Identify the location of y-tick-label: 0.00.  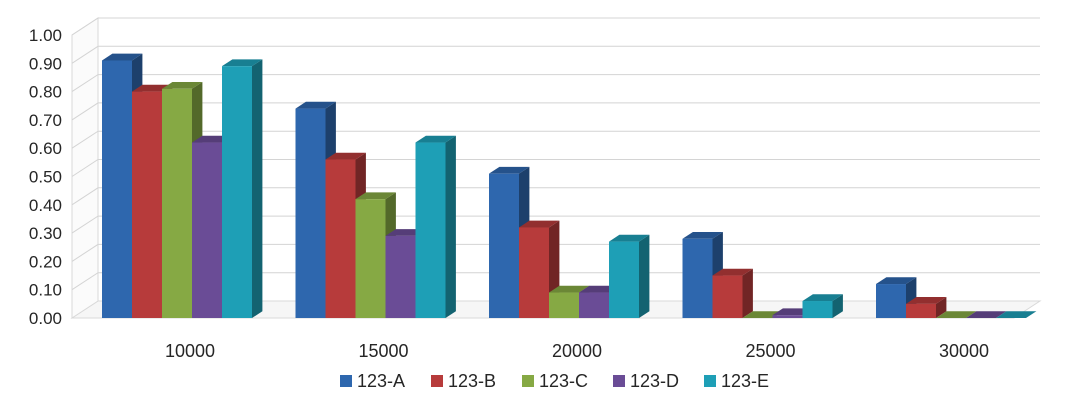
(45, 318).